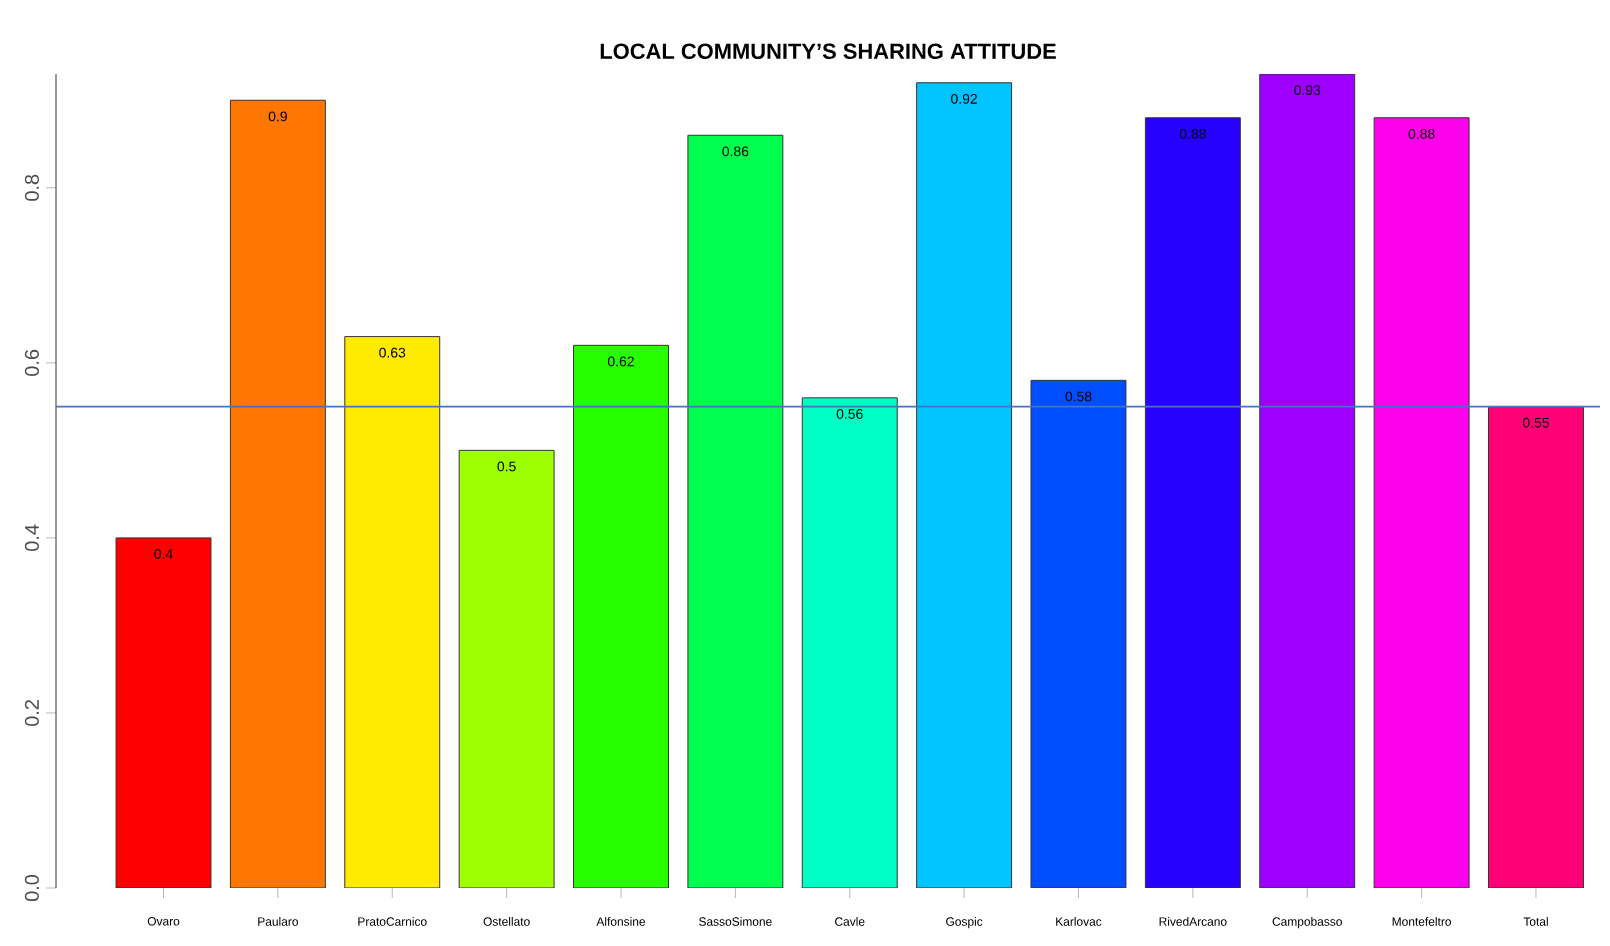 The image size is (1610, 946). Describe the element at coordinates (31, 713) in the screenshot. I see `y-tick-label: 0.2` at that location.